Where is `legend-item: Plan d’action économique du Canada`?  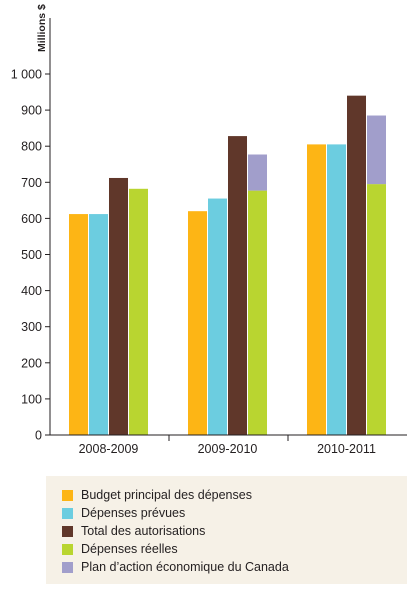
legend-item: Plan d’action économique du Canada is located at coordinates (234, 567).